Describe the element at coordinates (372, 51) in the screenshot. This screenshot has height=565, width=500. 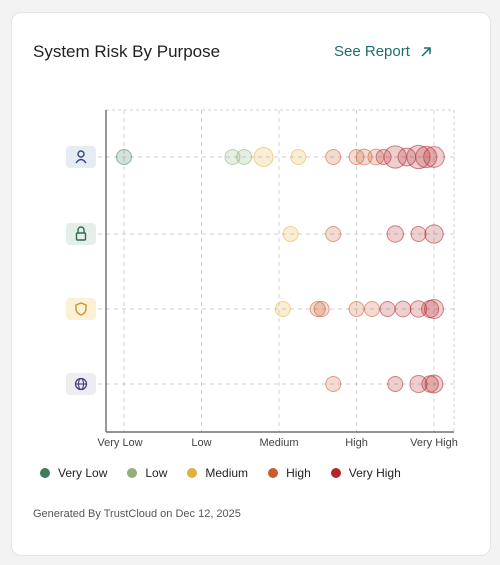
I see `see-report-label: See Report` at that location.